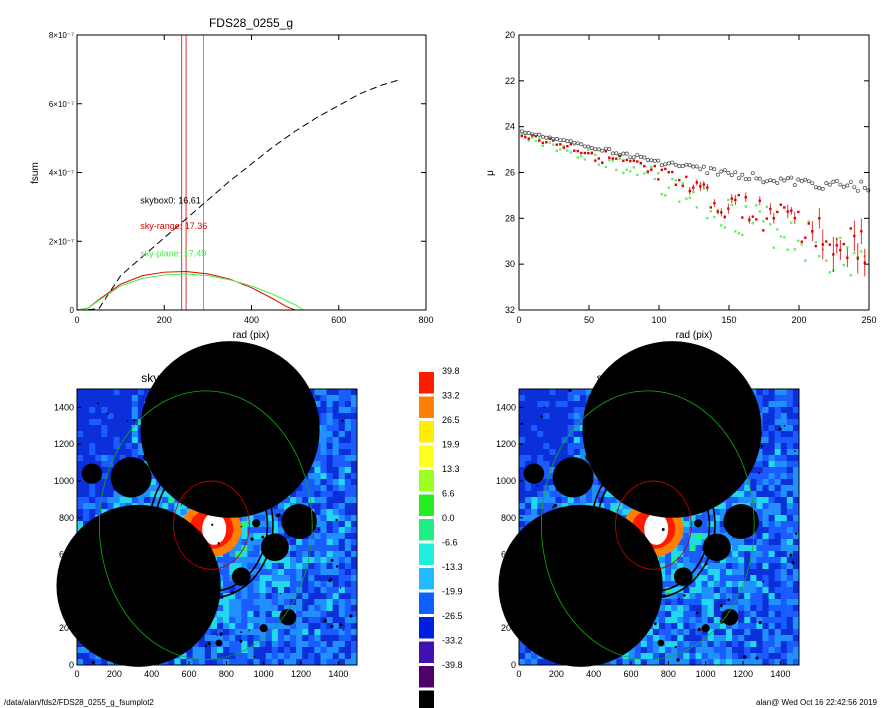 This screenshot has width=885, height=708. Describe the element at coordinates (188, 674) in the screenshot. I see `left-image-xtick-label: 600` at that location.